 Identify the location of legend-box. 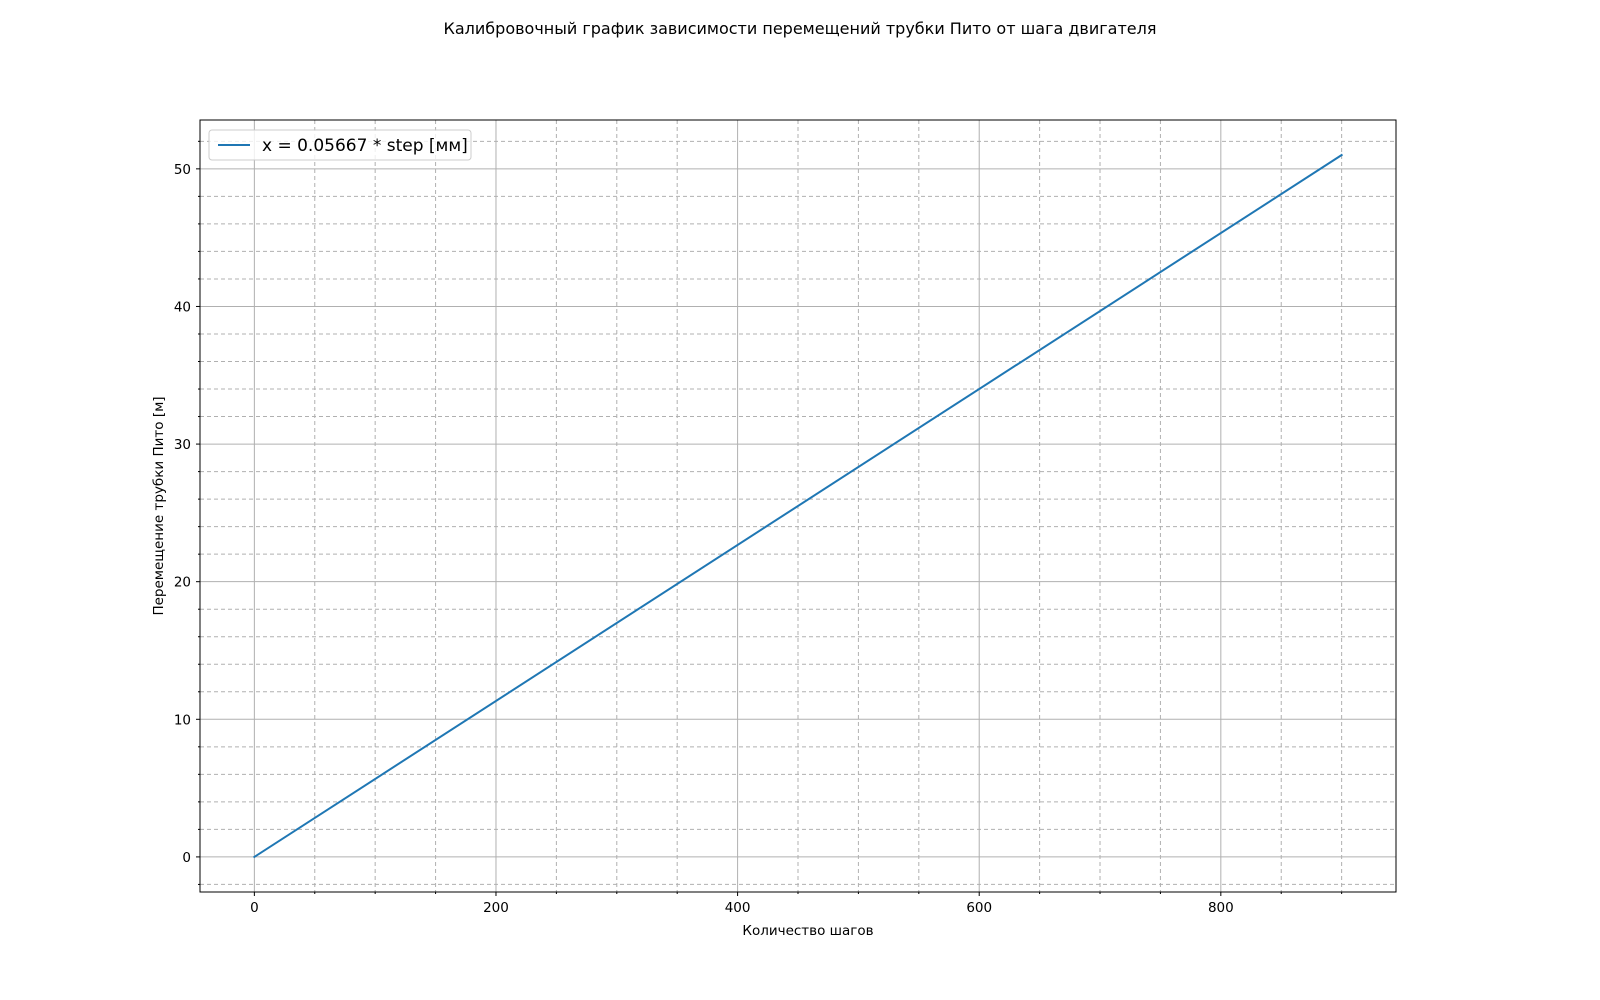
(340, 145).